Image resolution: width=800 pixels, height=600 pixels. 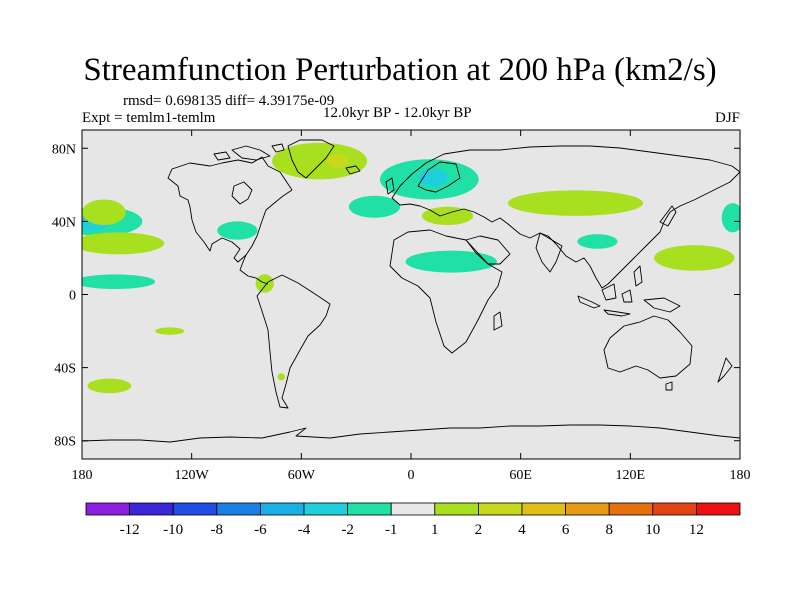 What do you see at coordinates (254, 269) in the screenshot?
I see `coastline-central-america` at bounding box center [254, 269].